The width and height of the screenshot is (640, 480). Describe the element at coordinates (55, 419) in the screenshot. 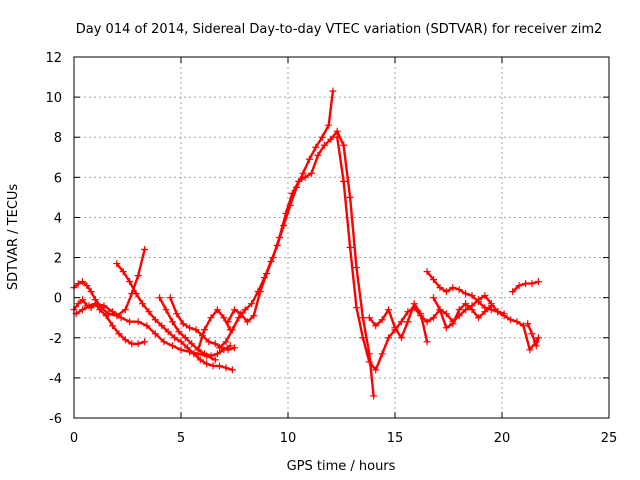

I see `y-tick-label: -6` at that location.